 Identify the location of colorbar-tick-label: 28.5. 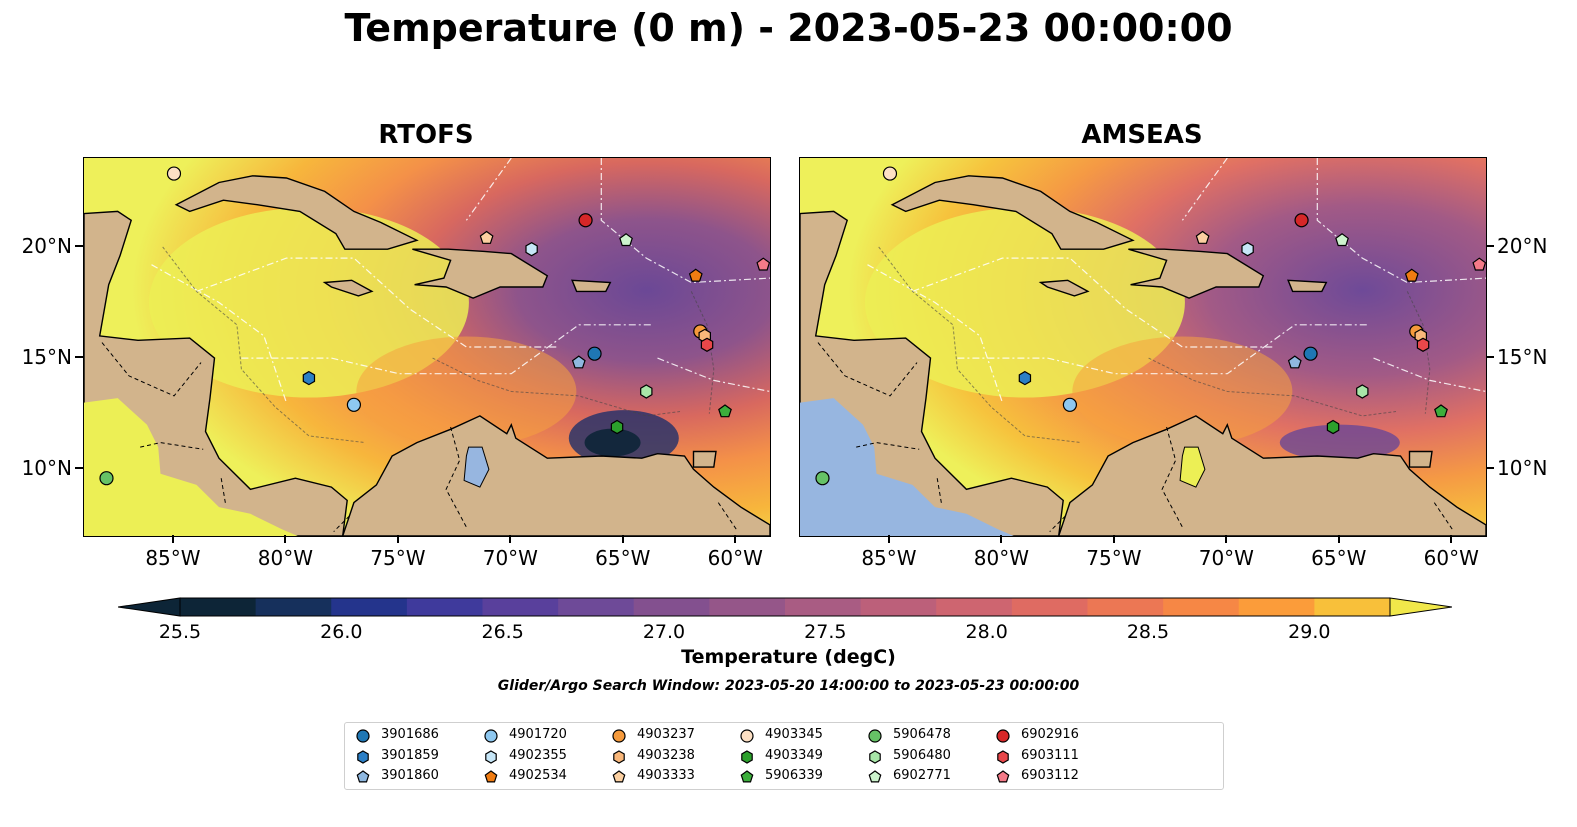
(1148, 632).